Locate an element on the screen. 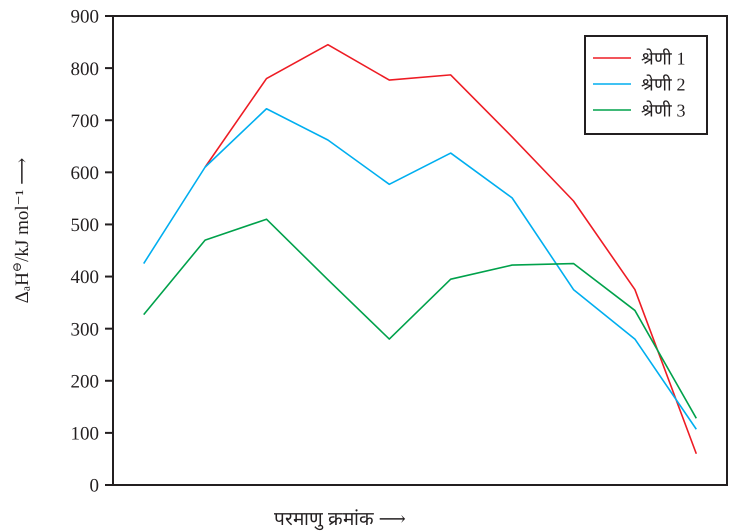 The width and height of the screenshot is (731, 531). y-tick-label: 700 is located at coordinates (84, 121).